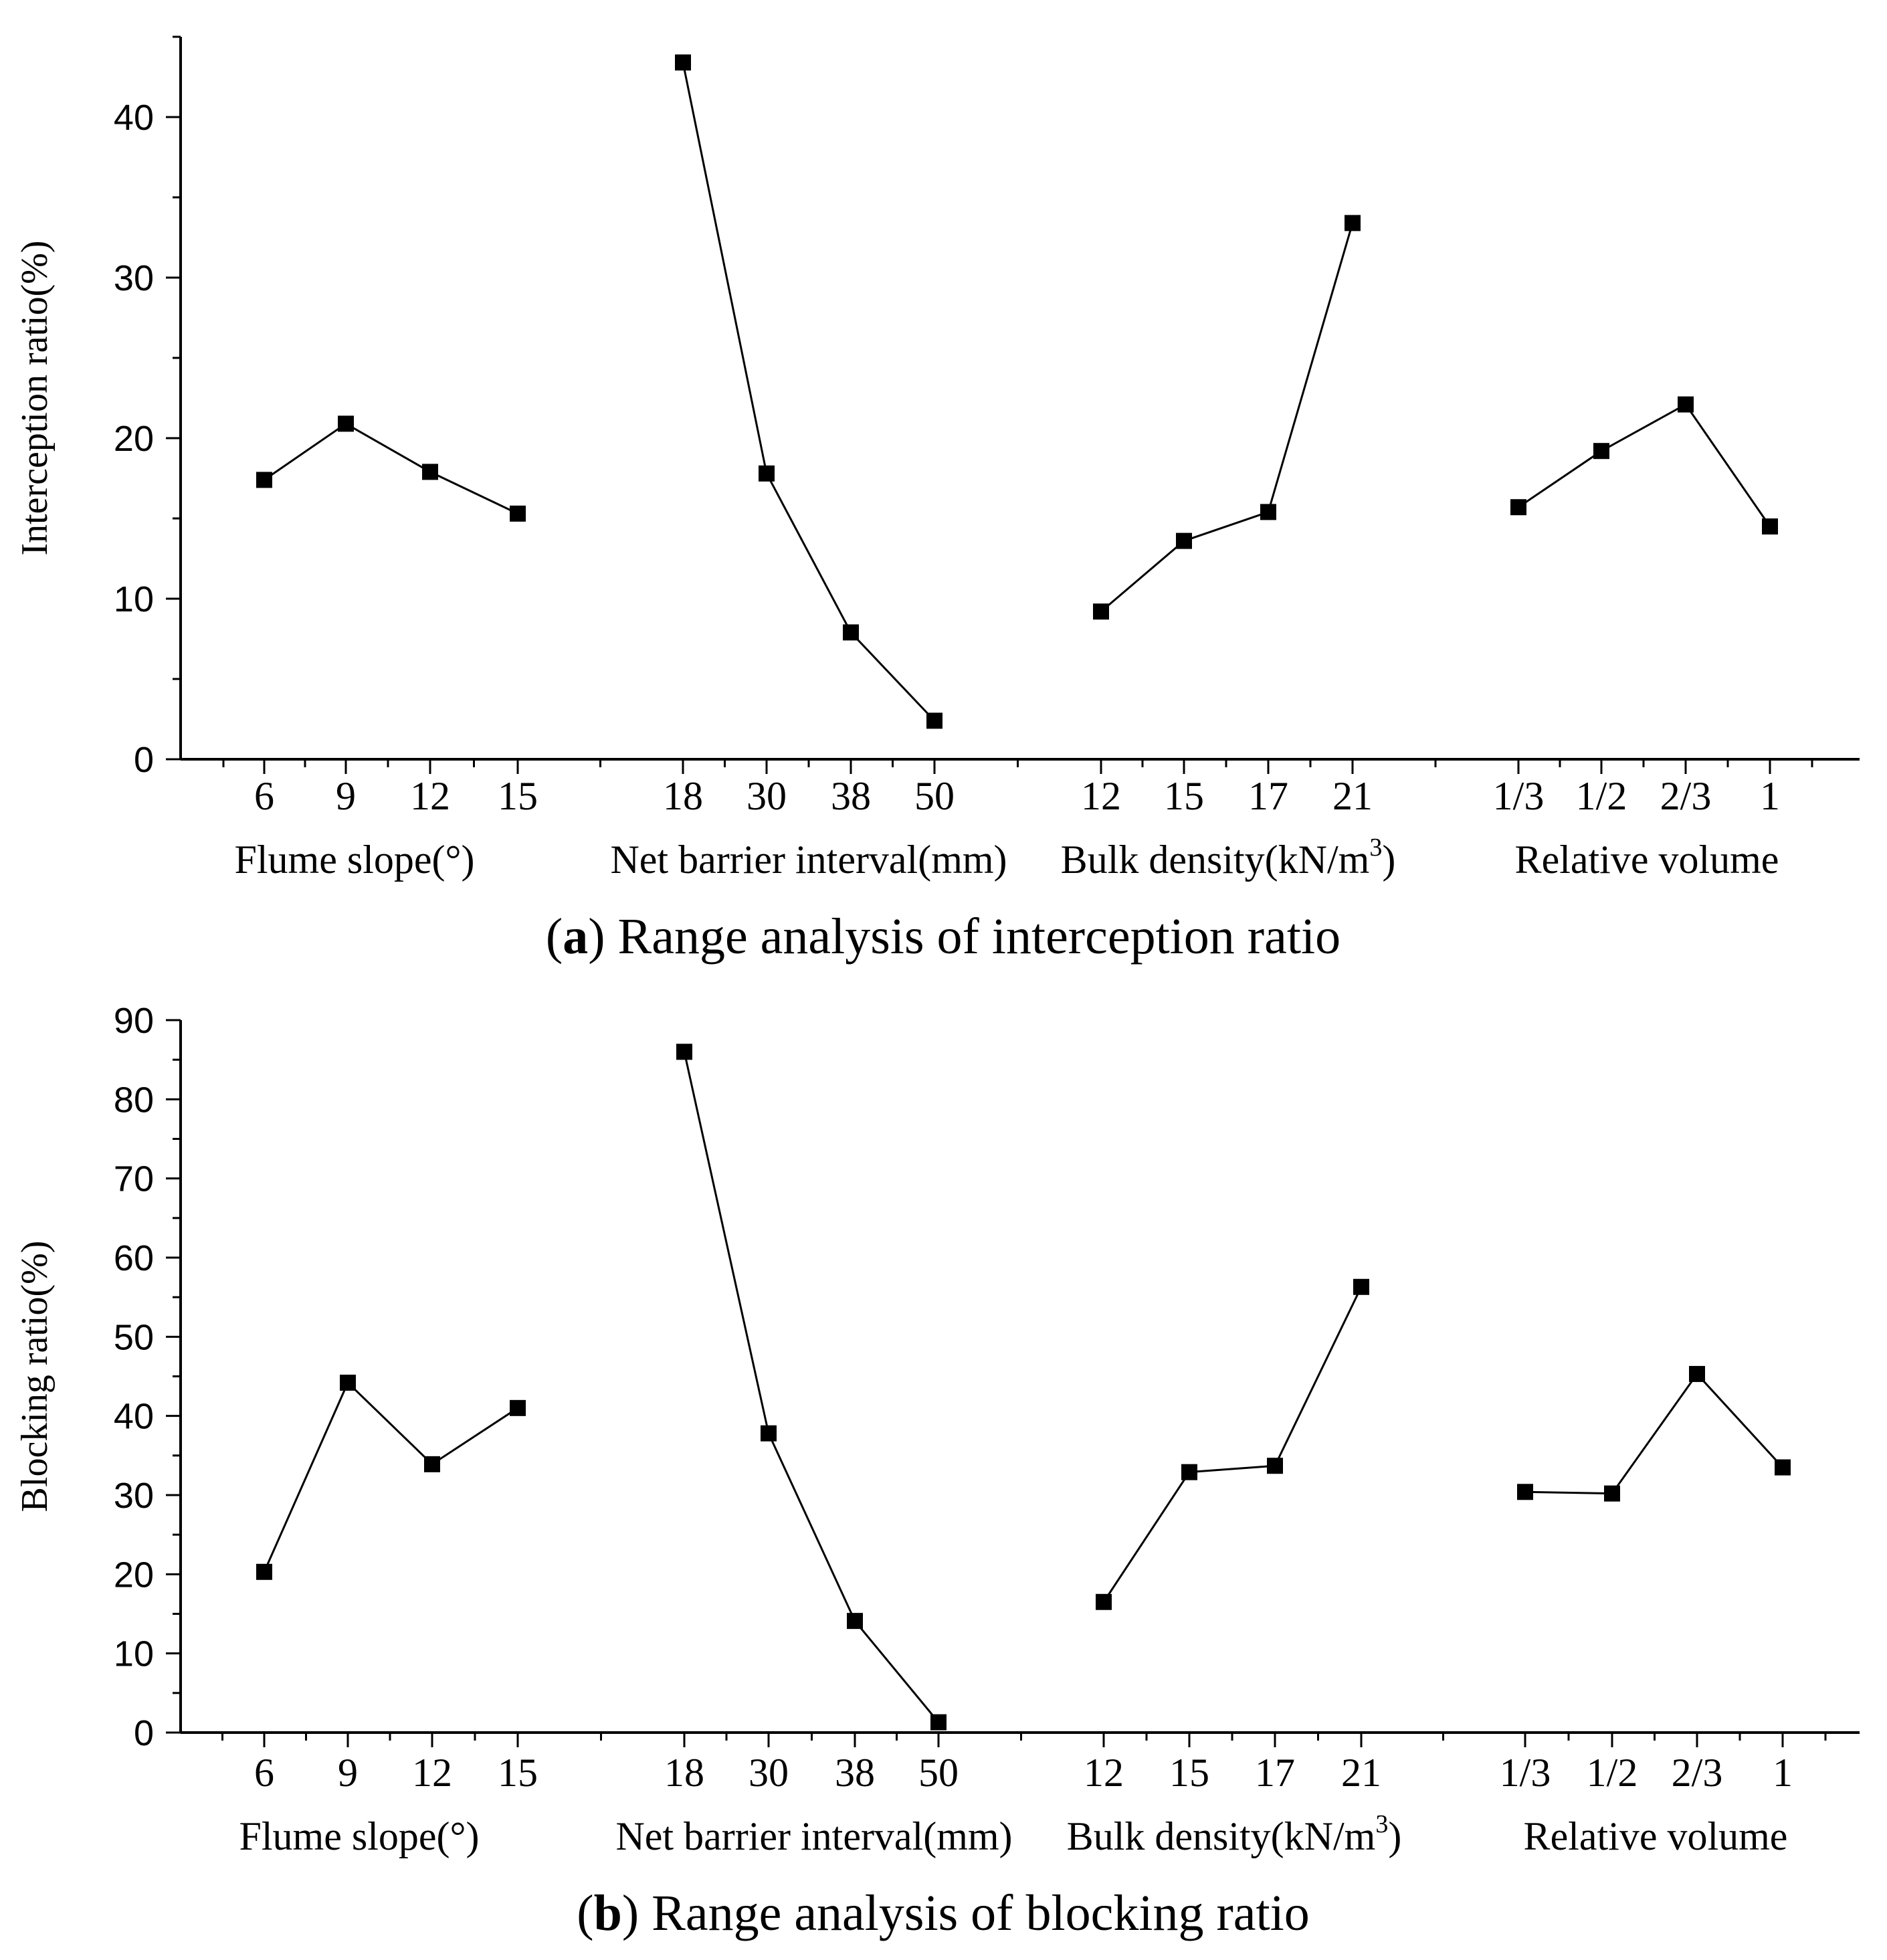 The image size is (1887, 1960). What do you see at coordinates (134, 1021) in the screenshot?
I see `y-tick-label: 90` at bounding box center [134, 1021].